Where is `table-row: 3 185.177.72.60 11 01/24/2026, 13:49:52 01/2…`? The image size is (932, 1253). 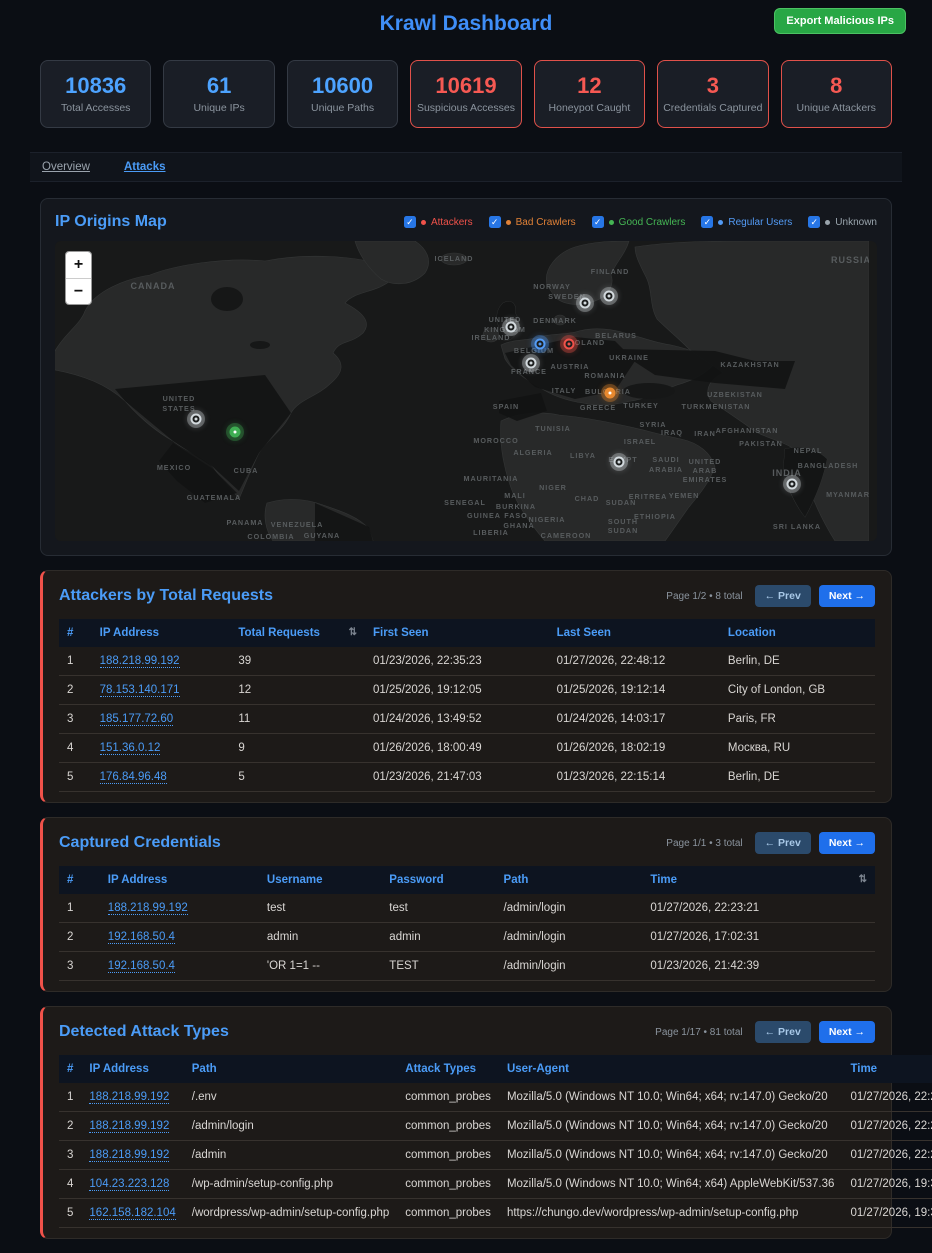
table-row: 3 185.177.72.60 11 01/24/2026, 13:49:52 01/2… is located at coordinates (467, 719).